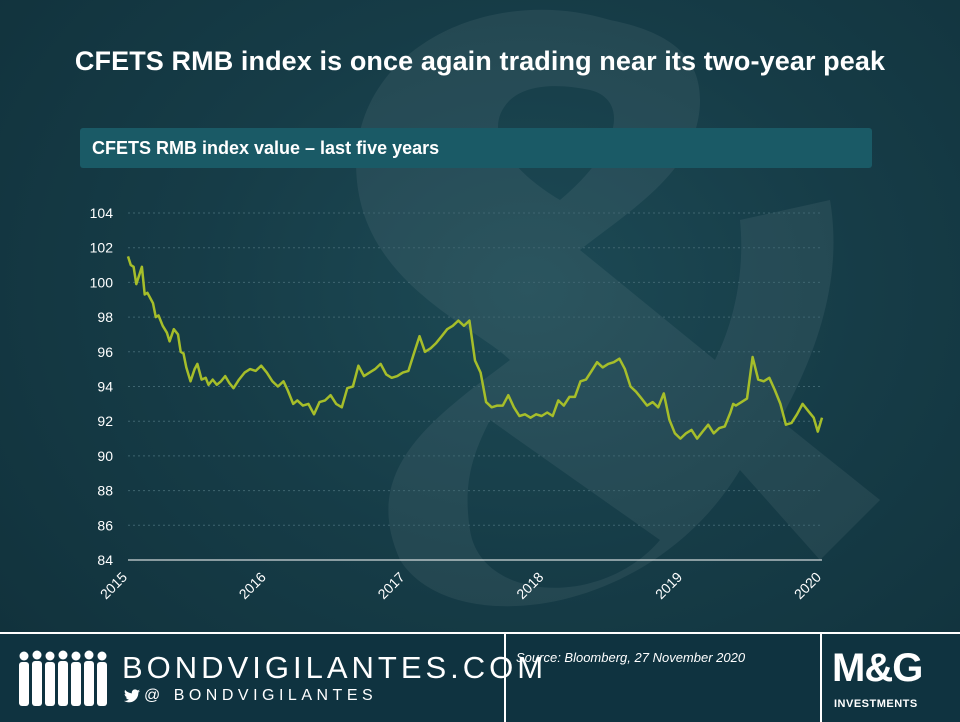 This screenshot has height=722, width=960. I want to click on mg-investments-logo: M&G INVESTMENTS, so click(891, 680).